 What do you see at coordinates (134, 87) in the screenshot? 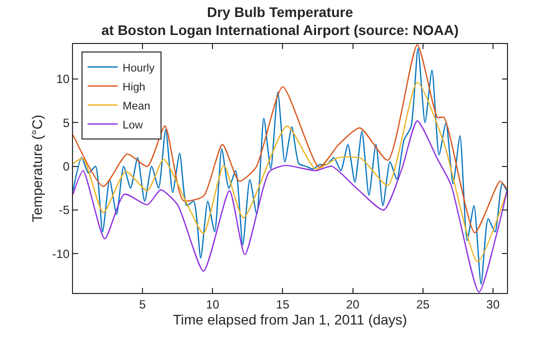
I see `legend-label: High` at bounding box center [134, 87].